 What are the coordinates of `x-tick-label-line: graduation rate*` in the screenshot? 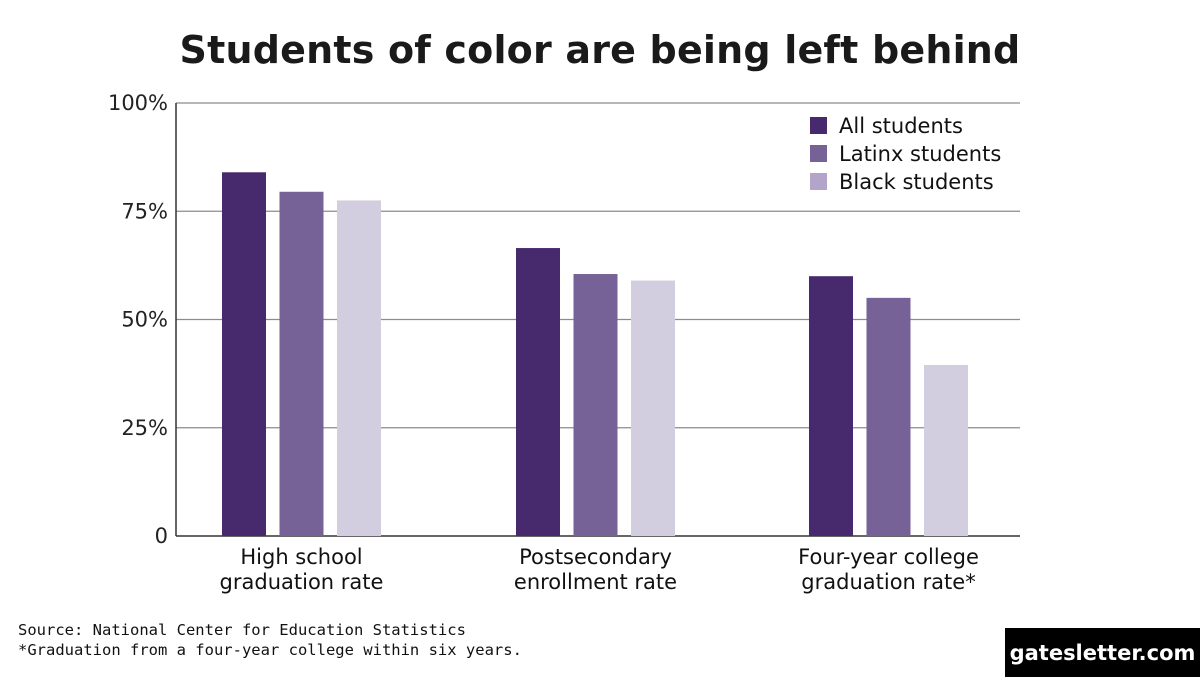 It's located at (888, 582).